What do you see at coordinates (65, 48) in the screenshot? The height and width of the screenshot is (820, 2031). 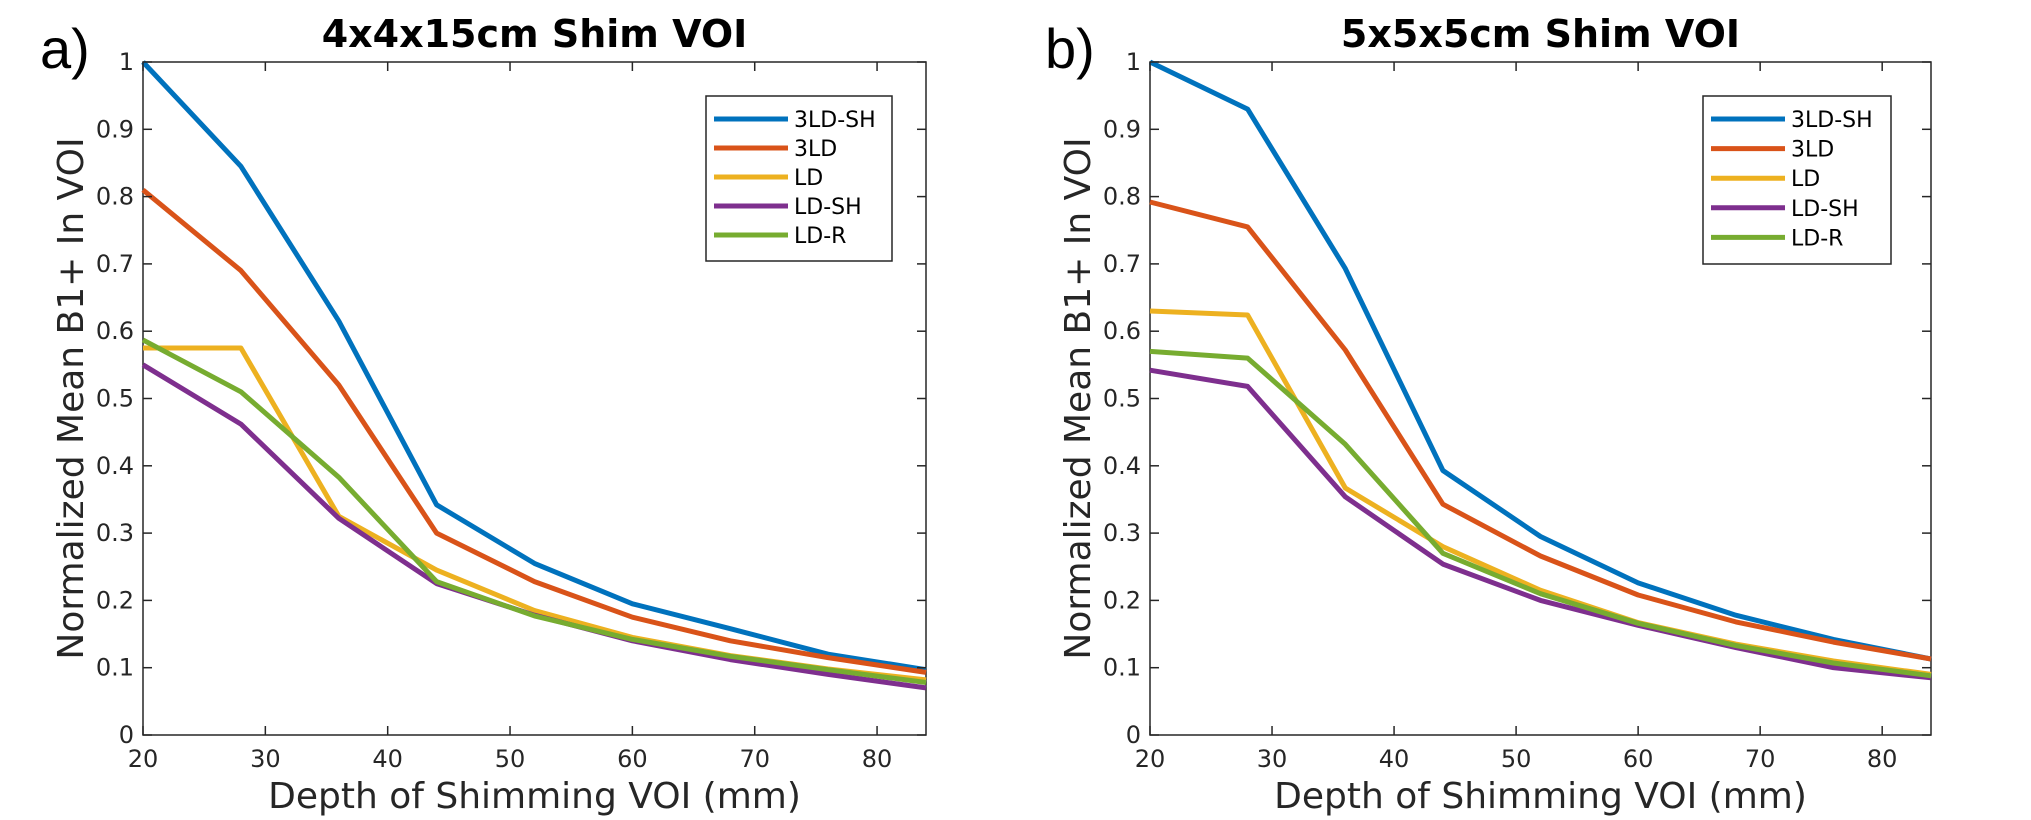 I see `panel-label: a)` at bounding box center [65, 48].